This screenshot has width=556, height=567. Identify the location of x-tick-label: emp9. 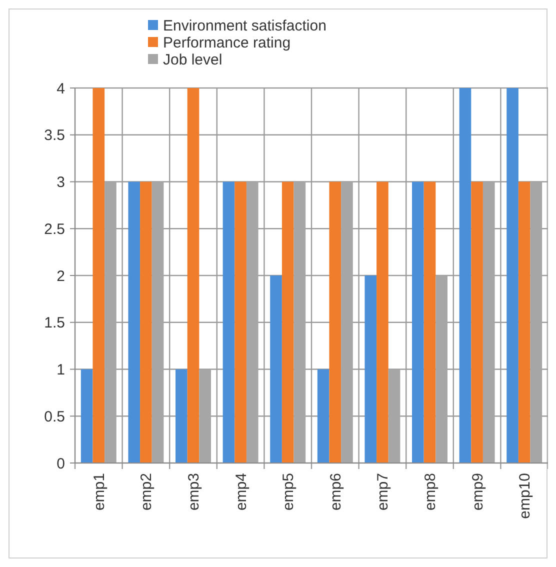
(477, 492).